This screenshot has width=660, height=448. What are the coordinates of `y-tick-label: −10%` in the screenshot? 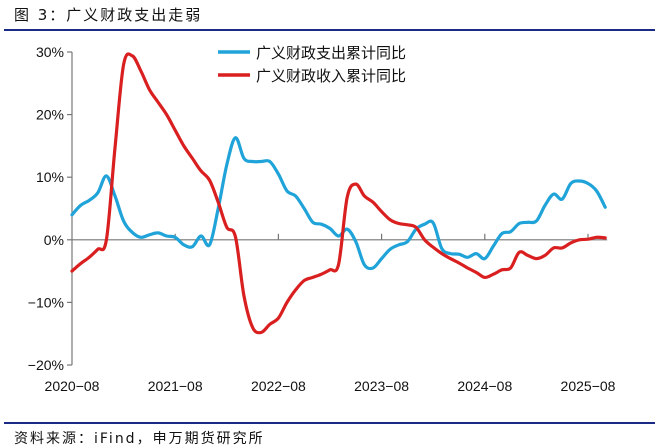 It's located at (46, 302).